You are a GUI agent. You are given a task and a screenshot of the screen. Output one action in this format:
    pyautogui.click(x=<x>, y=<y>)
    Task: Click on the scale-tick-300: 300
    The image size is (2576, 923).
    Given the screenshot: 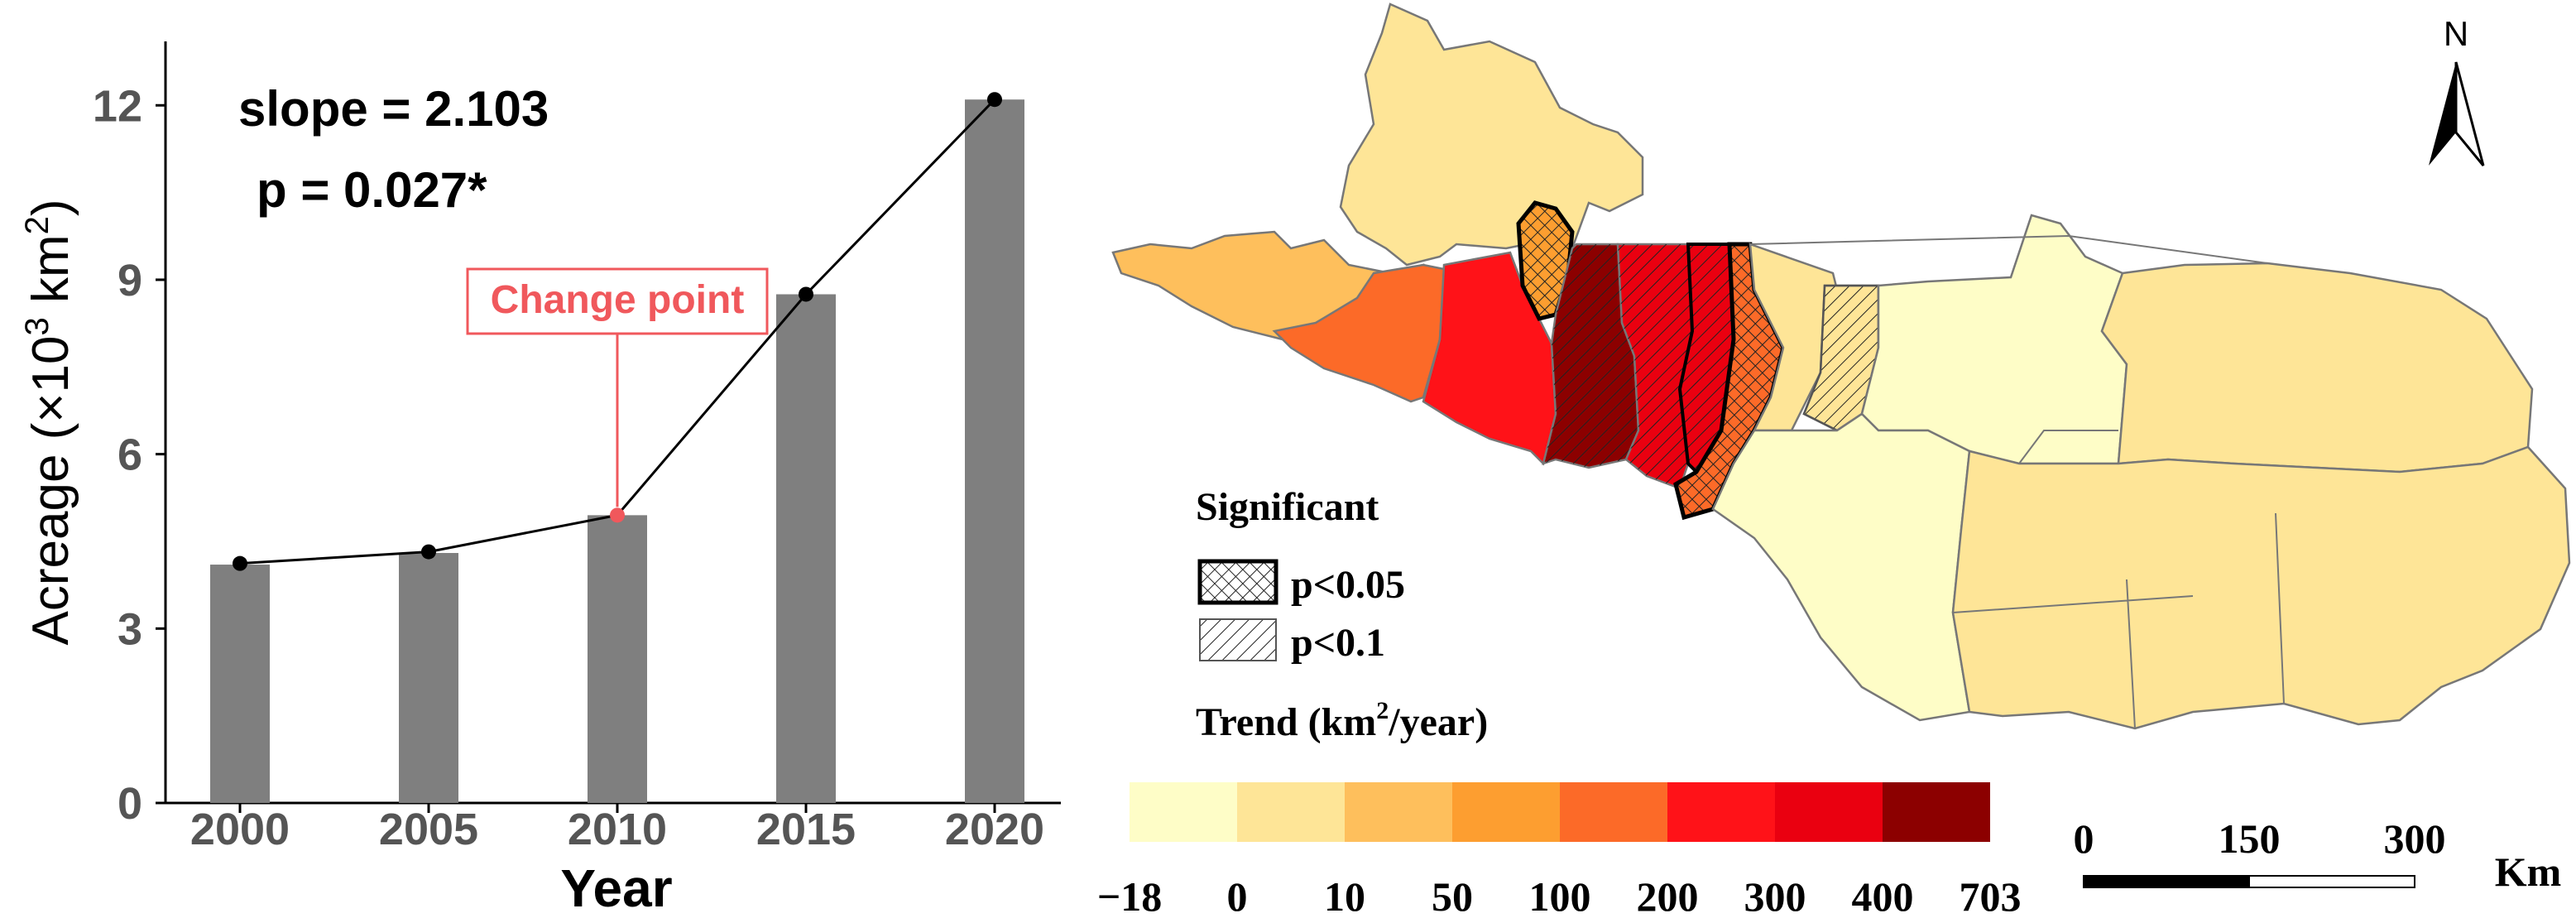 What is the action you would take?
    pyautogui.click(x=2415, y=838)
    